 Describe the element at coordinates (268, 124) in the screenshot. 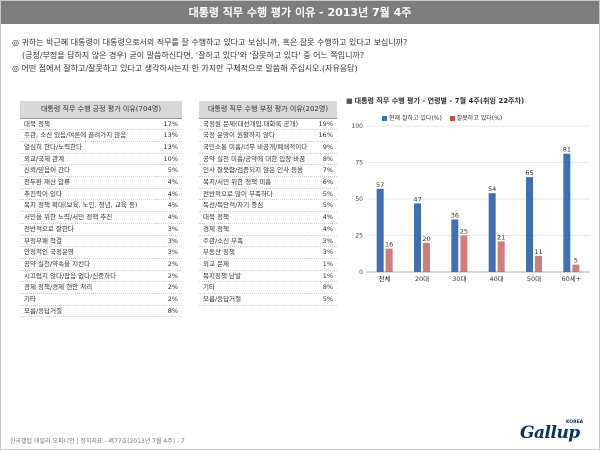

I see `negative-reason-row: 국정원 문제(대선개입,대화록 공개) 19%` at that location.